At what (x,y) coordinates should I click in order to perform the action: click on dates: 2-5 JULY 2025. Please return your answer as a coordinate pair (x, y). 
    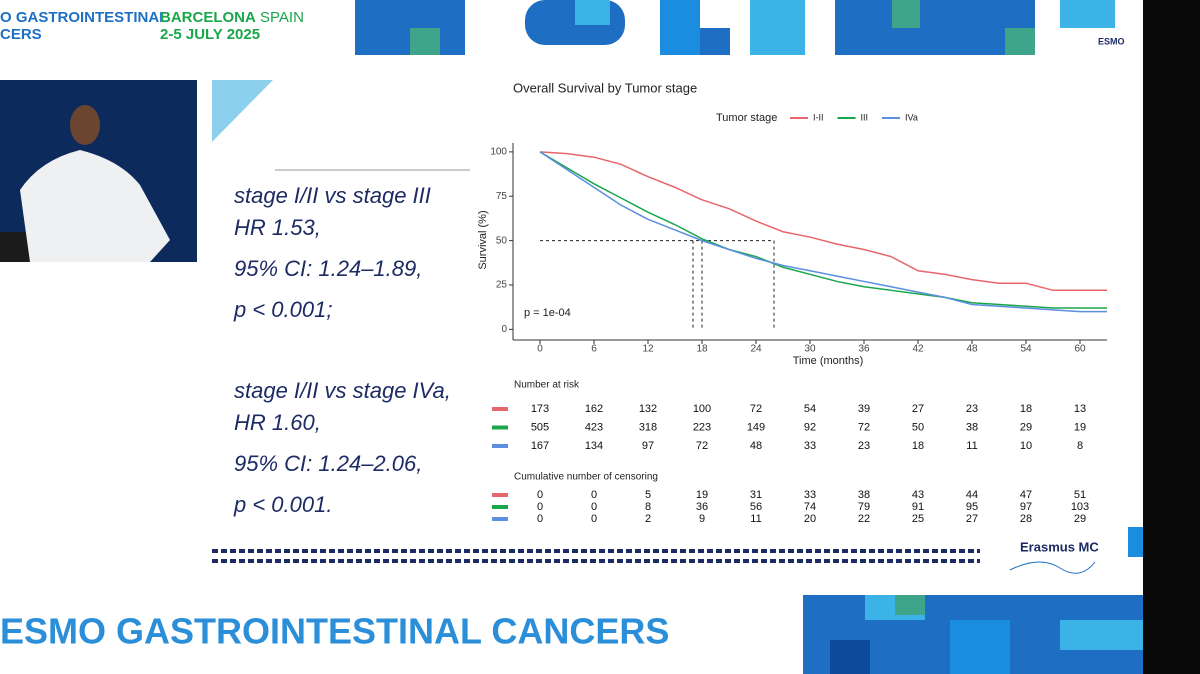
    Looking at the image, I should click on (210, 34).